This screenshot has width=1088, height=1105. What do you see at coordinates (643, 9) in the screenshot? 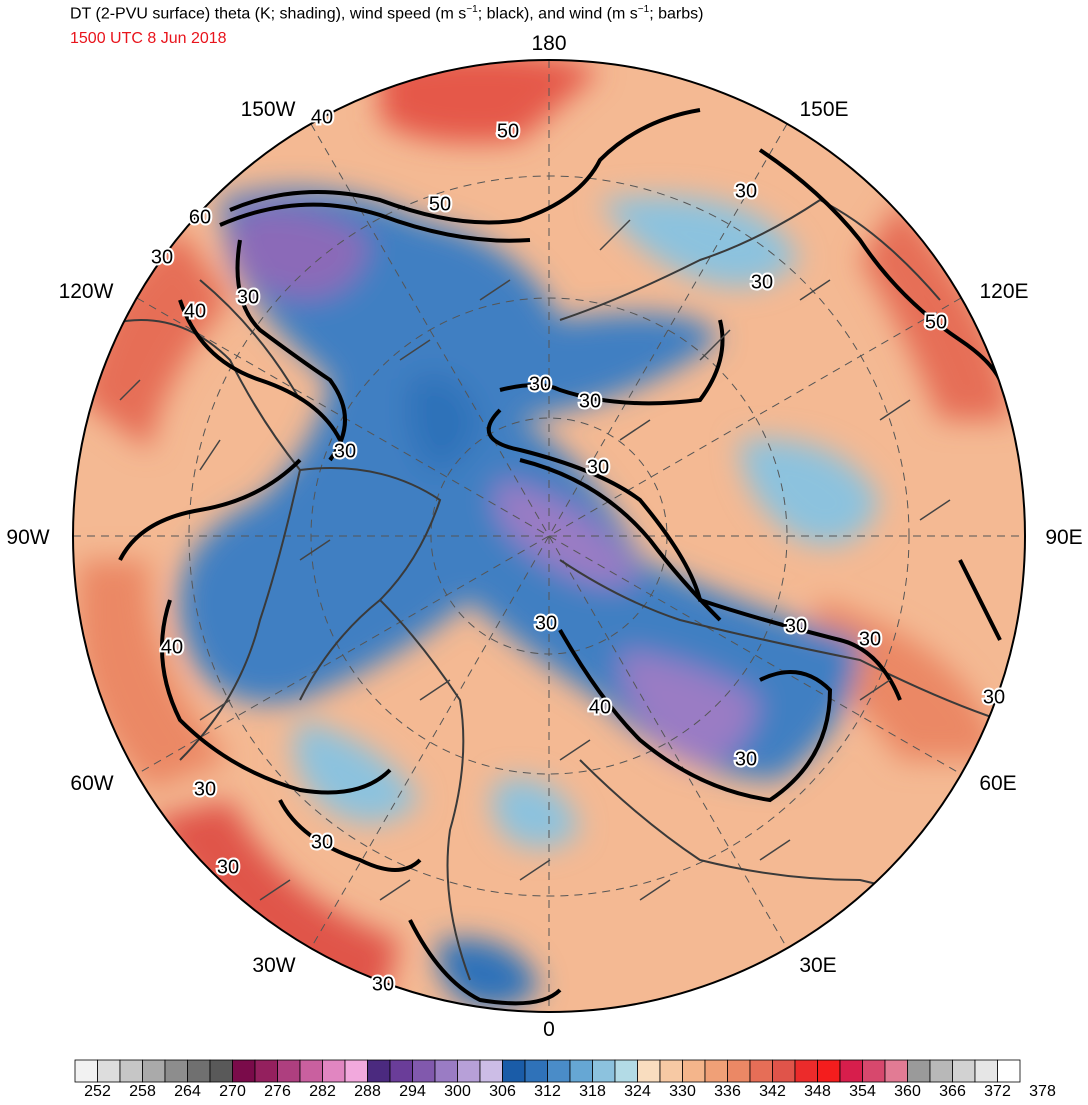
I see `title-sup-2: −1` at bounding box center [643, 9].